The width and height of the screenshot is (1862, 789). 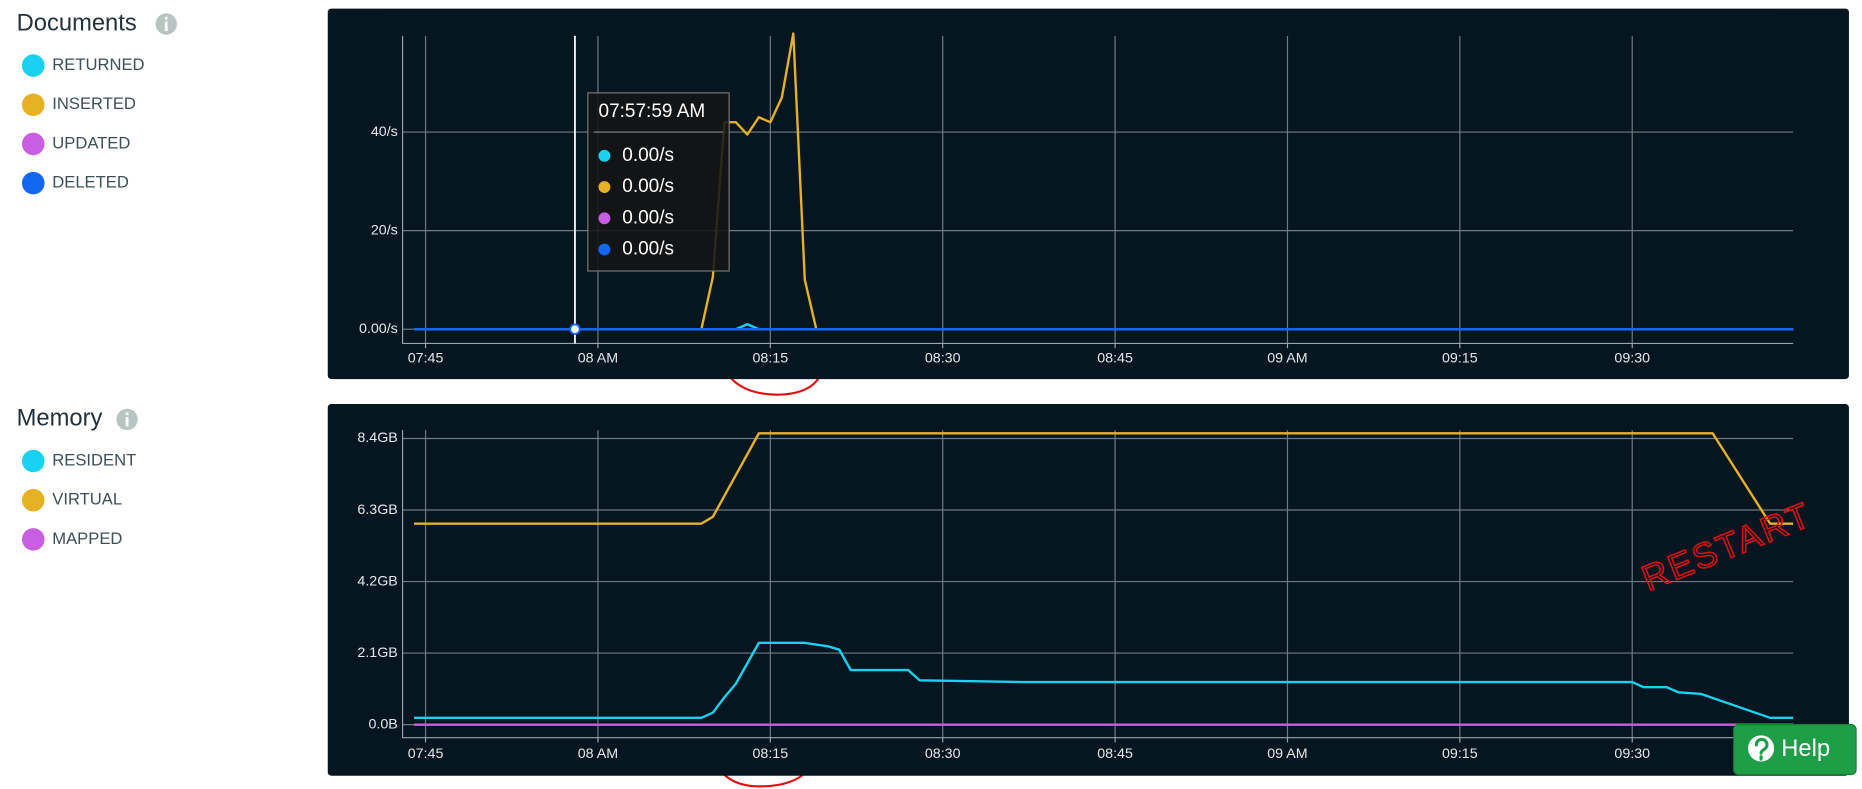 I want to click on legend-label: DELETED, so click(x=90, y=182).